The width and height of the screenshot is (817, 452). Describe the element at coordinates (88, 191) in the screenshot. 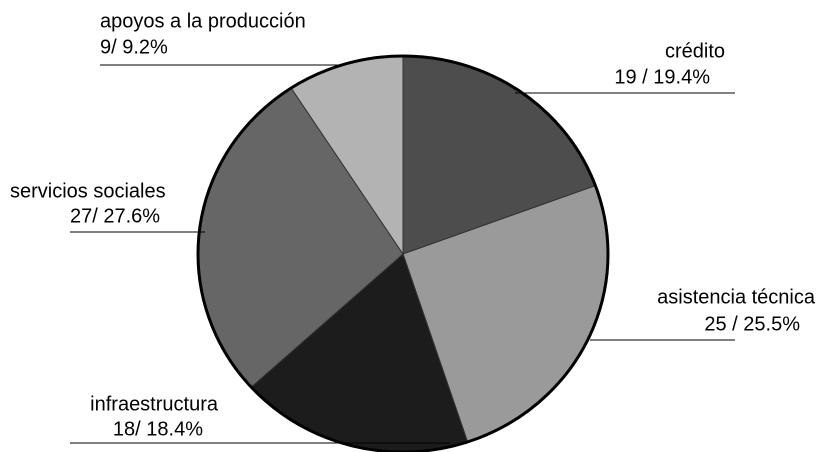

I see `slice-label: servicios sociales` at that location.